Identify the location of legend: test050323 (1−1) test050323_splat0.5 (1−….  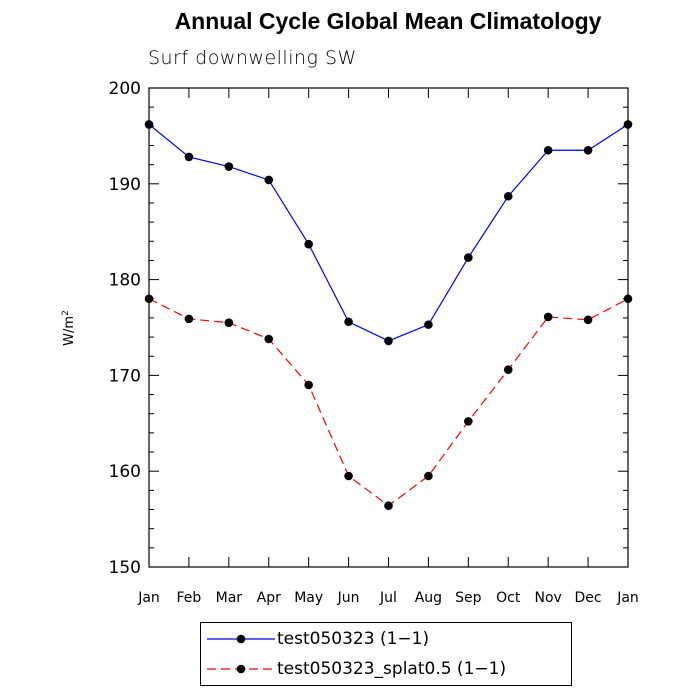
(386, 654).